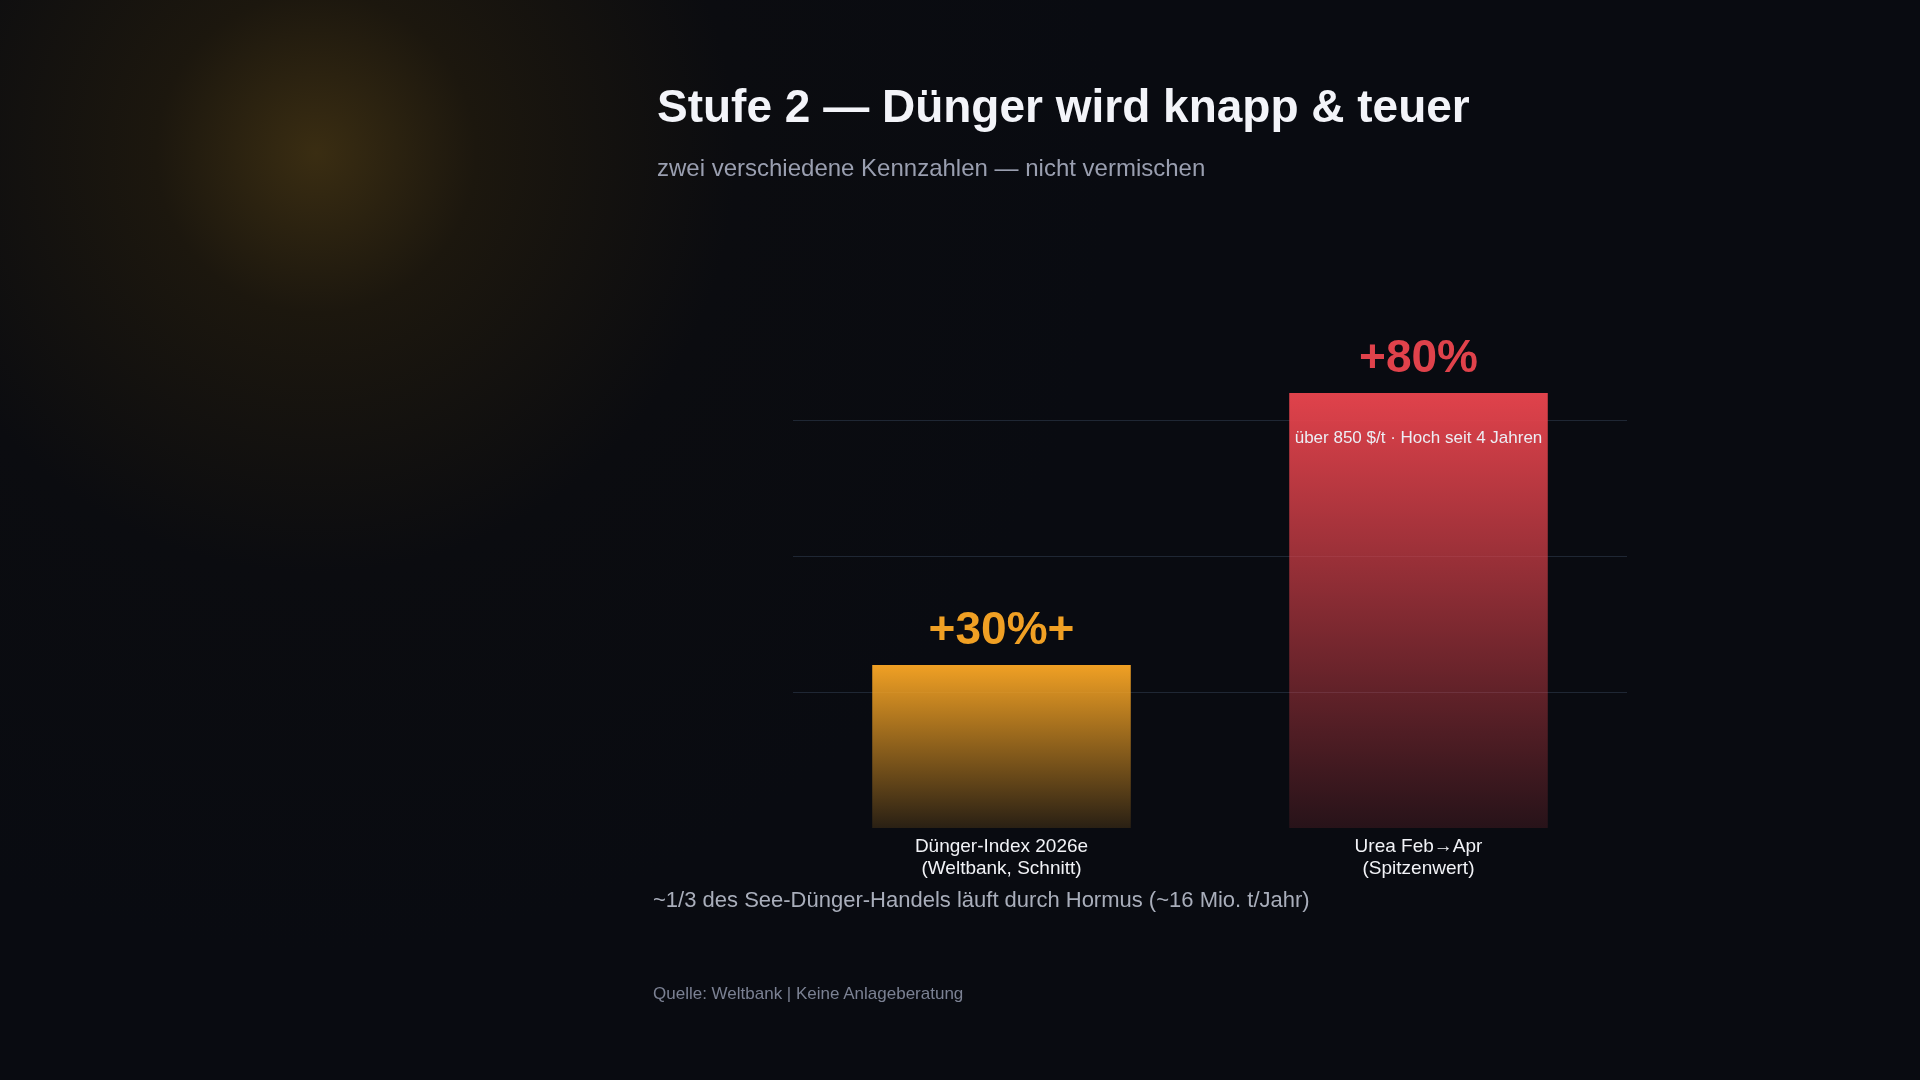 The height and width of the screenshot is (1080, 1920). What do you see at coordinates (981, 899) in the screenshot?
I see `text: ~1/3 des See-Dünger-Handels läuft durch Hormus (~16 Mio. t/Jahr)` at bounding box center [981, 899].